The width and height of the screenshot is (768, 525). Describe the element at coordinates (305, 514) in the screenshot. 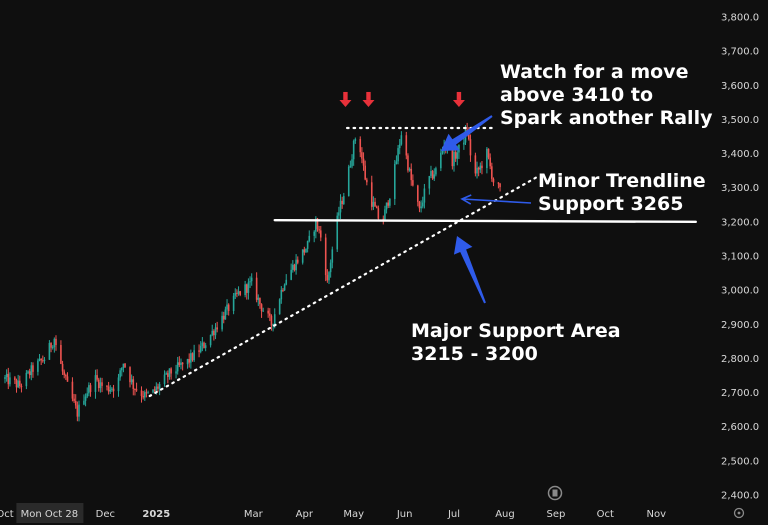

I see `x-tick-label: Apr` at that location.